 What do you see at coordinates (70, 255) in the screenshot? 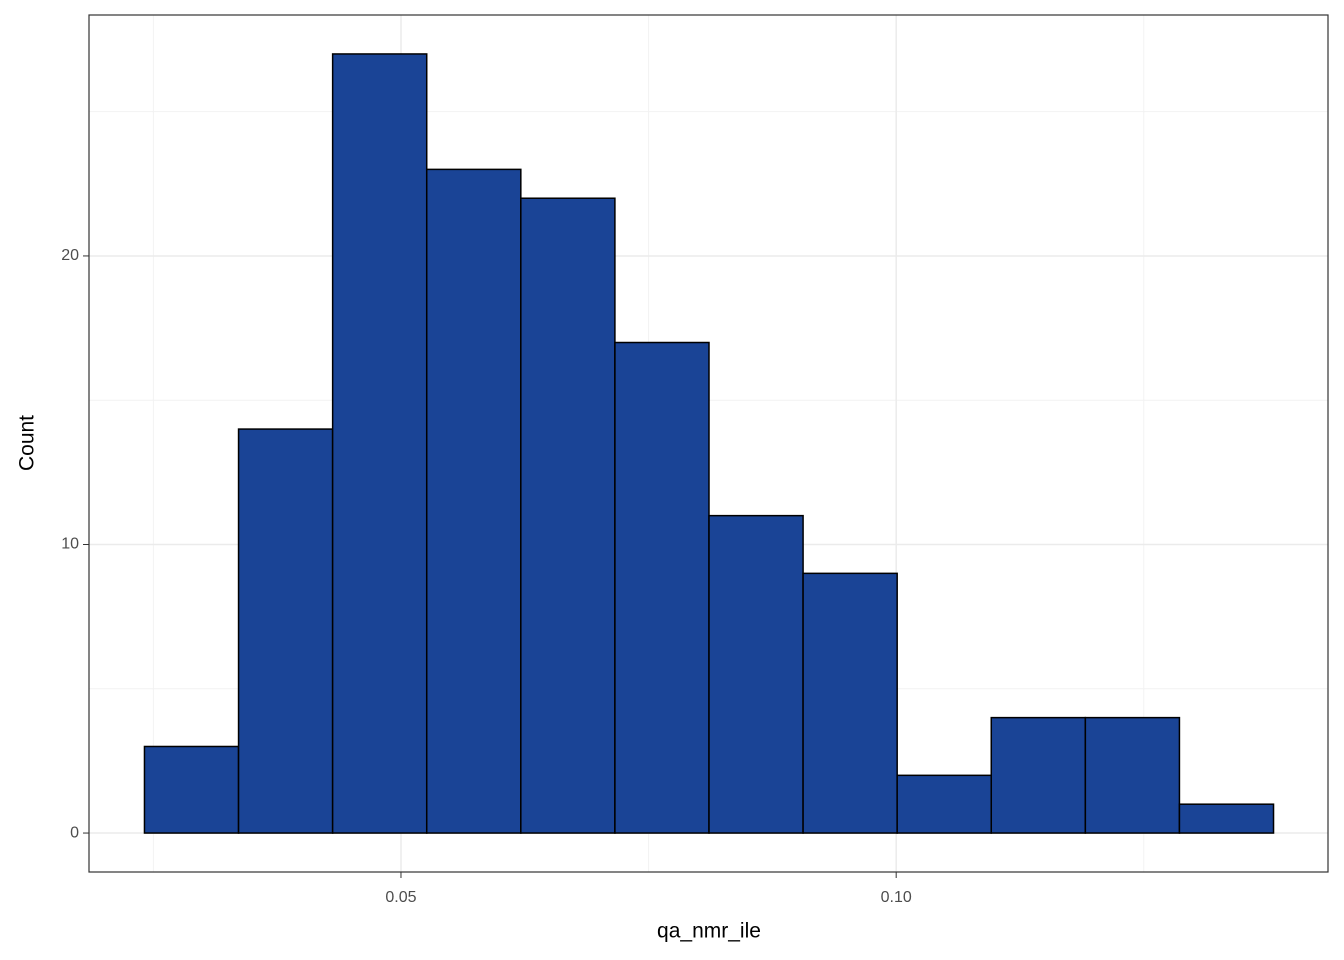
I see `y-tick-label: 20` at bounding box center [70, 255].